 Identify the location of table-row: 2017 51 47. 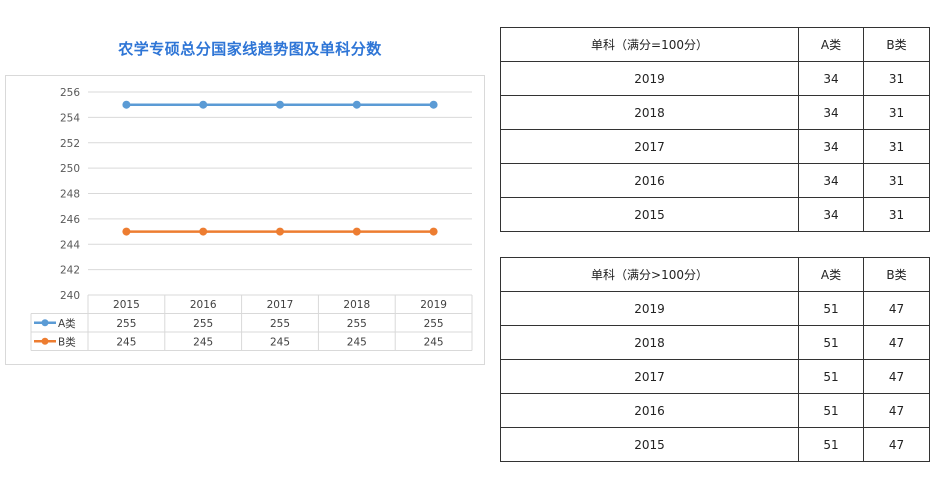
(715, 376).